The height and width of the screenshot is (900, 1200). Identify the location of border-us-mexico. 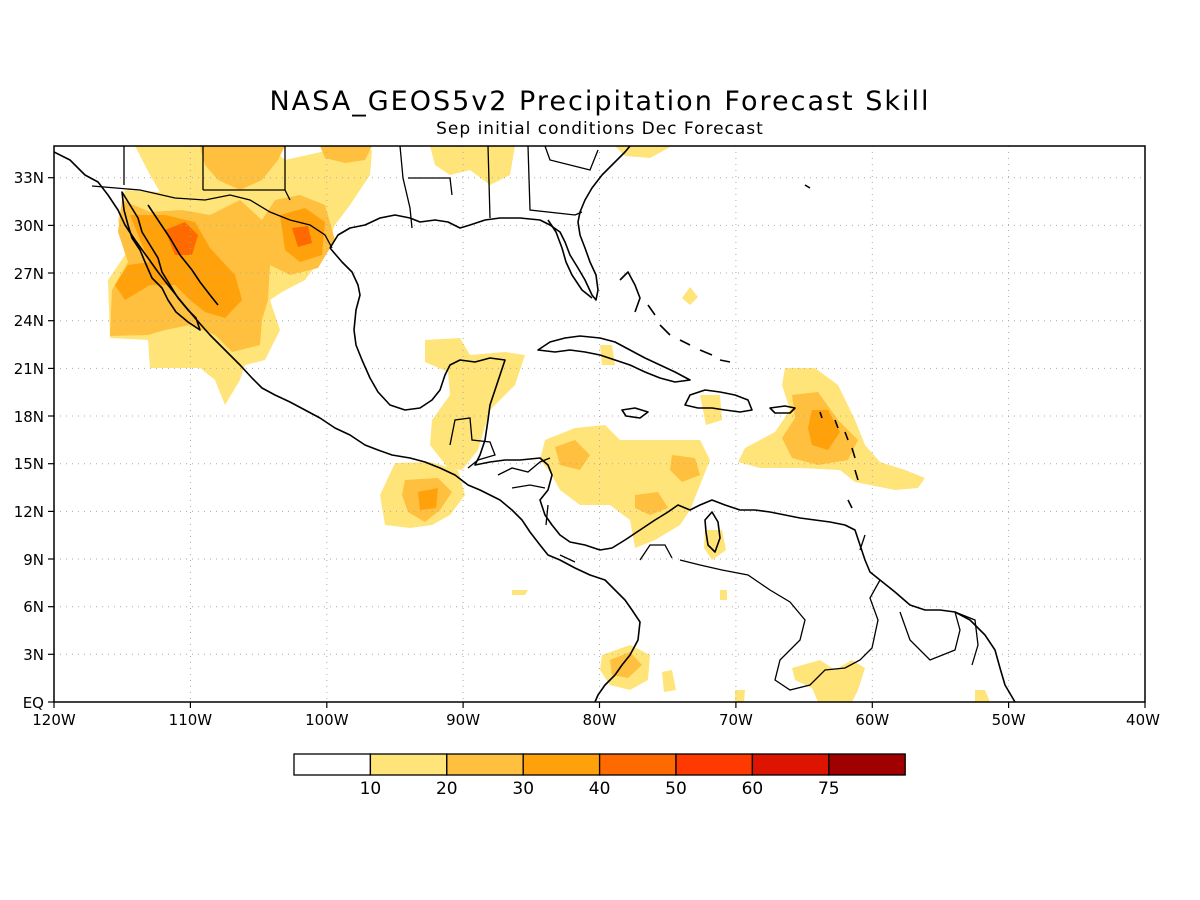
(212, 217).